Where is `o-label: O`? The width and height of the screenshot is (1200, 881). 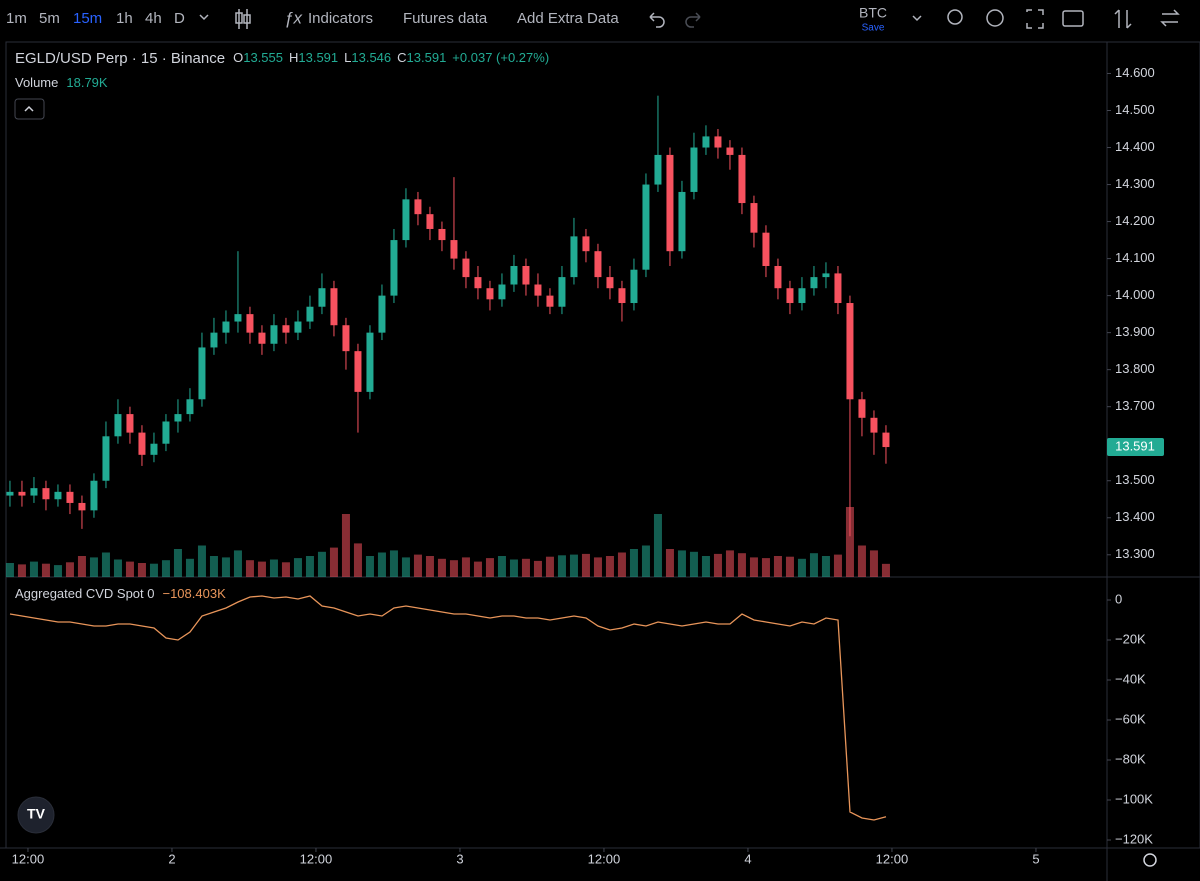
o-label: O is located at coordinates (238, 57).